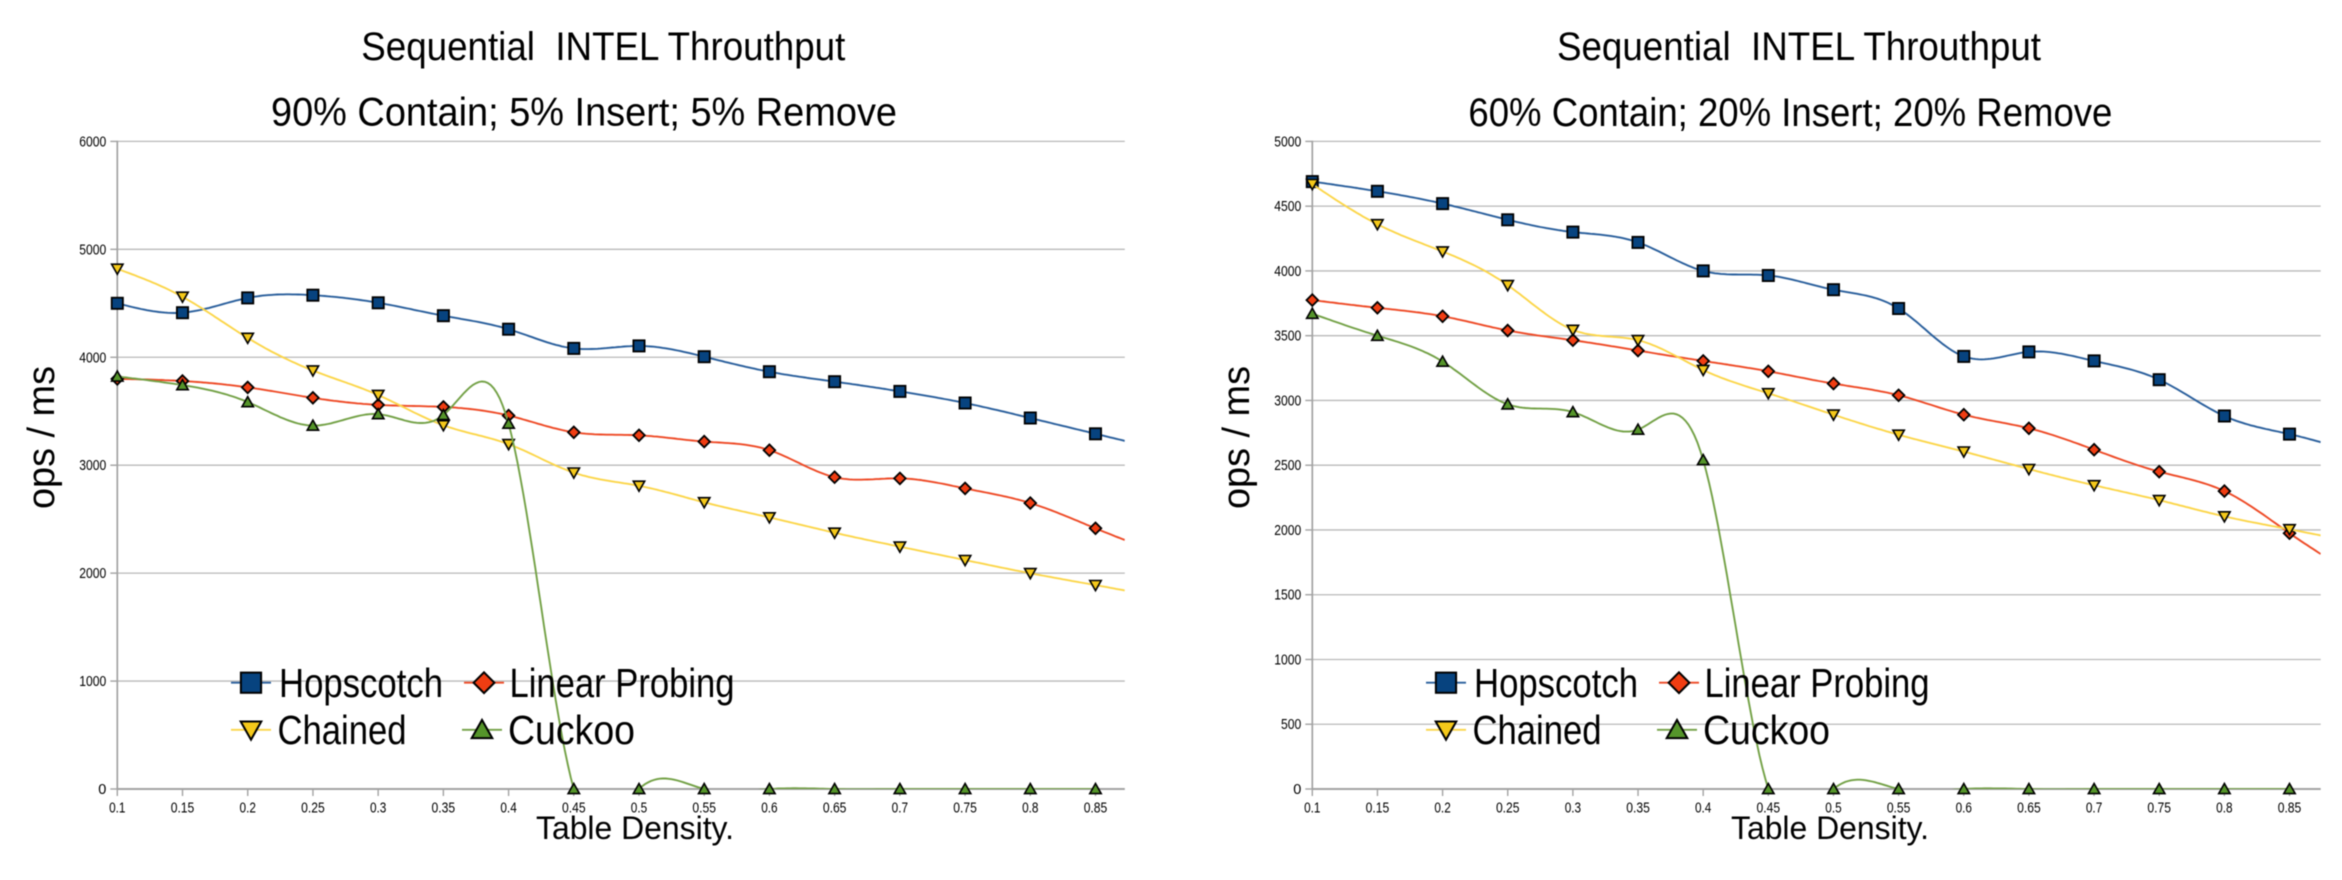 This screenshot has width=2342, height=880. What do you see at coordinates (92, 142) in the screenshot?
I see `svg-text: 6000` at bounding box center [92, 142].